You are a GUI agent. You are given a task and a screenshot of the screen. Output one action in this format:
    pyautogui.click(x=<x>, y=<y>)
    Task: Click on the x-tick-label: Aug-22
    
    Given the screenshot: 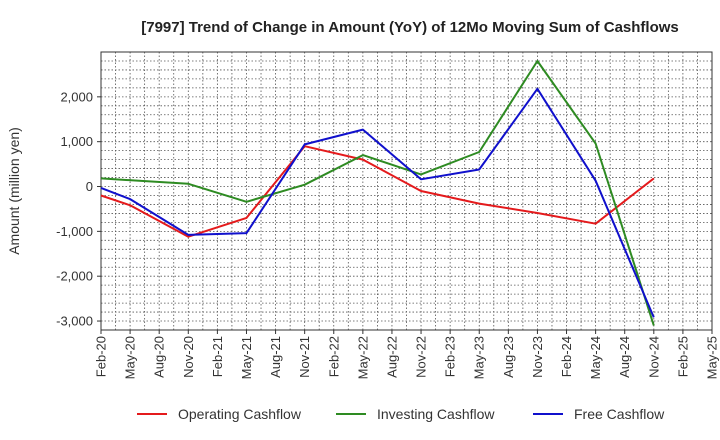 What is the action you would take?
    pyautogui.click(x=391, y=357)
    